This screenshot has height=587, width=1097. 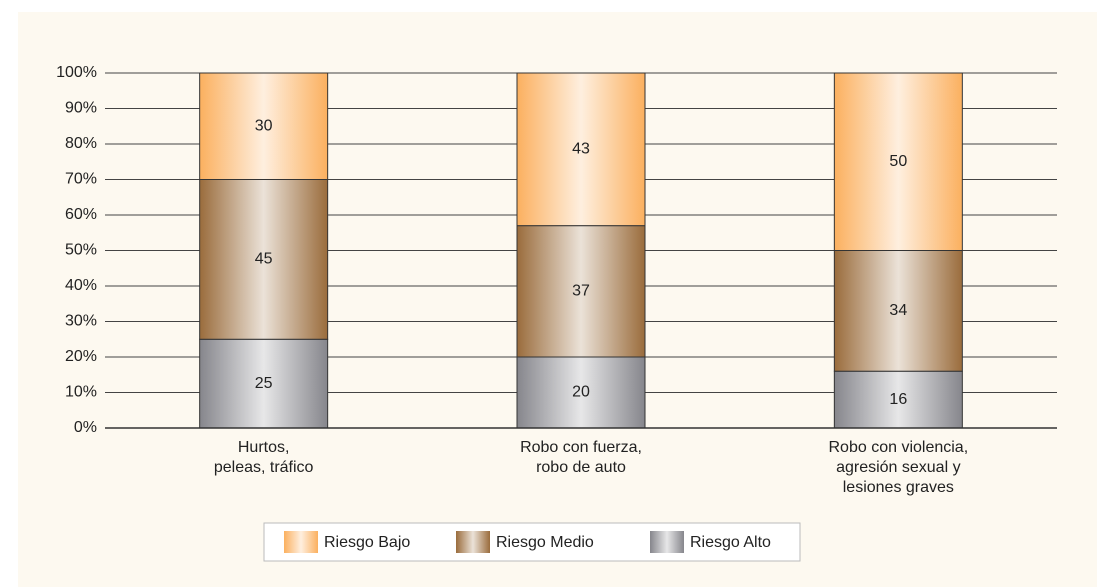 I want to click on data-label: 37, so click(x=581, y=291).